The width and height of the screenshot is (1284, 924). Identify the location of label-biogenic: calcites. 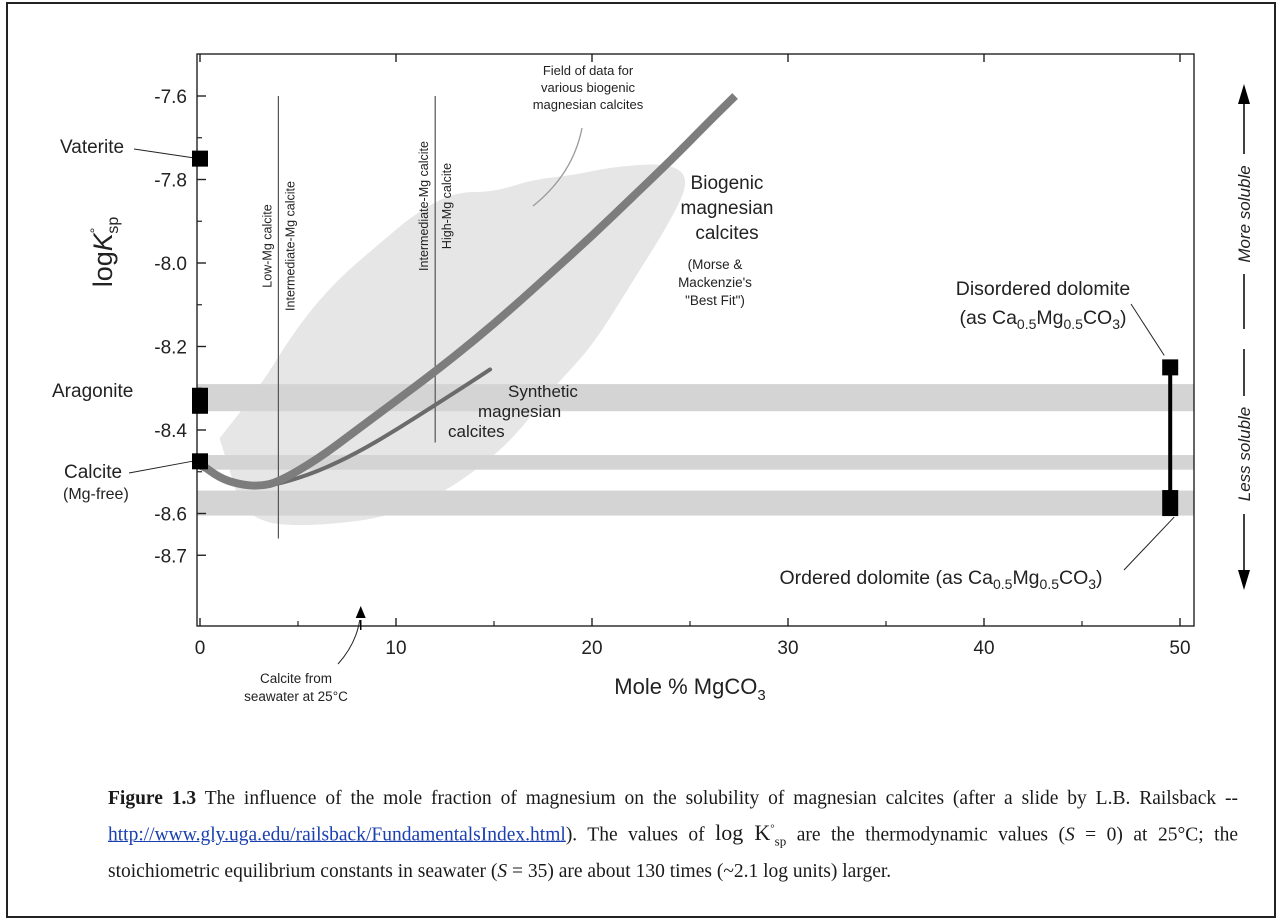
(726, 233).